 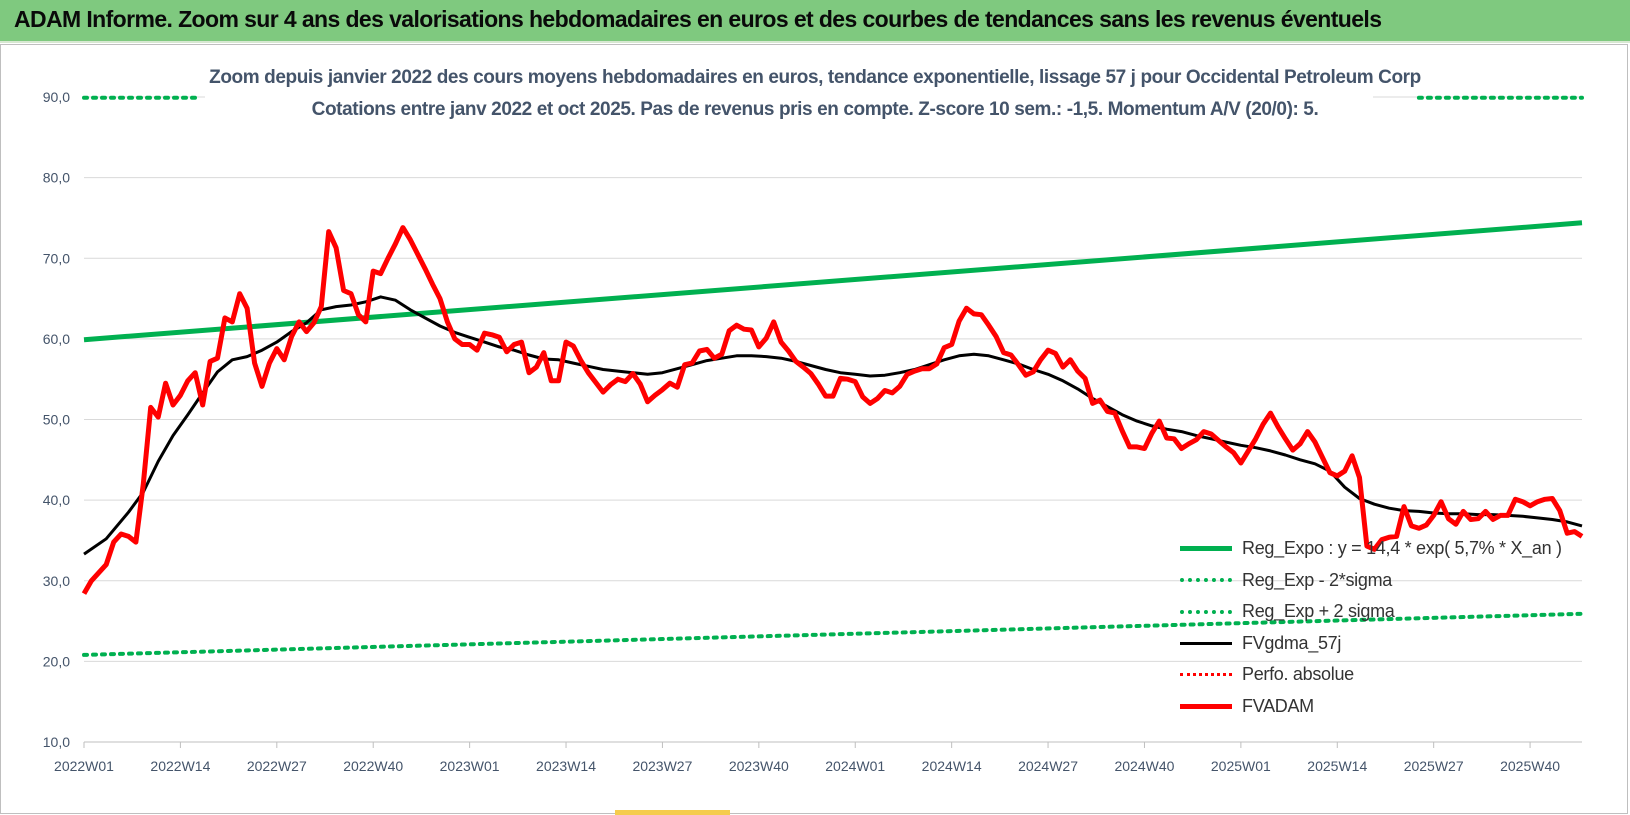 I want to click on legend-label: Reg_Exp + 2 sigma, so click(x=1318, y=611).